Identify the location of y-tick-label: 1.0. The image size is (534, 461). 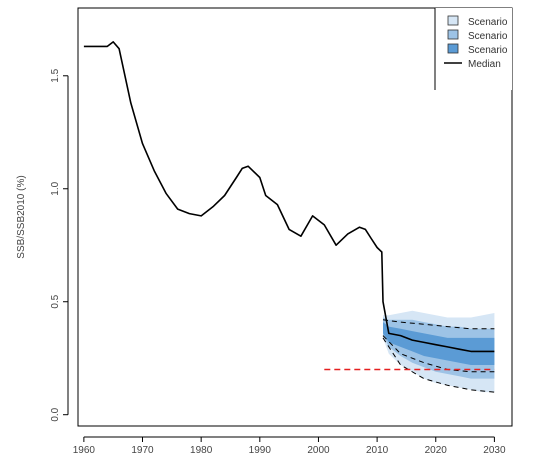
(55, 188).